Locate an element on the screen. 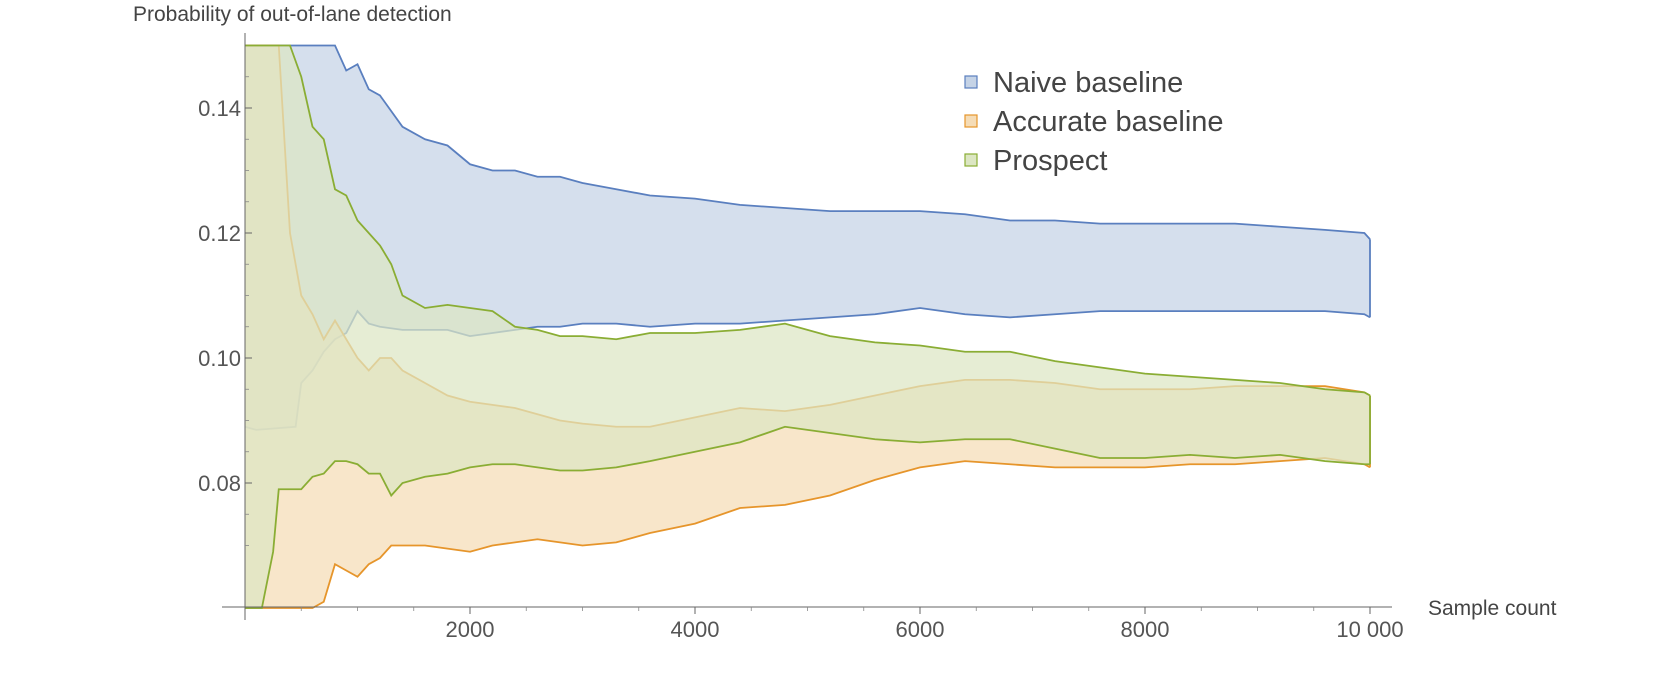  y-tick-label: 0.10 is located at coordinates (219, 358).